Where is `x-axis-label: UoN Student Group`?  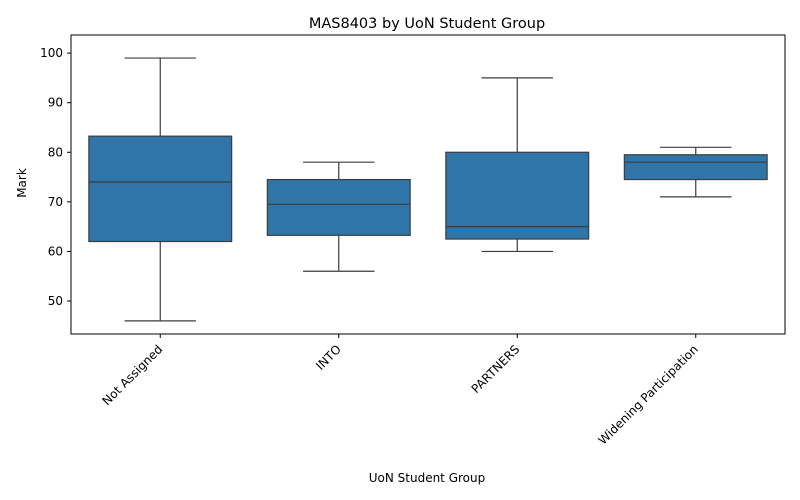 x-axis-label: UoN Student Group is located at coordinates (427, 478).